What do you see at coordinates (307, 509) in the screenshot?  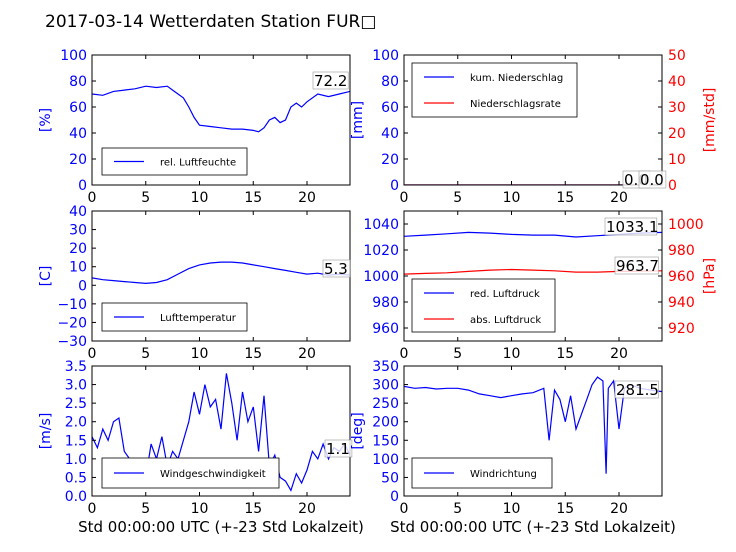 I see `windspeed-x-tick-label: 20` at bounding box center [307, 509].